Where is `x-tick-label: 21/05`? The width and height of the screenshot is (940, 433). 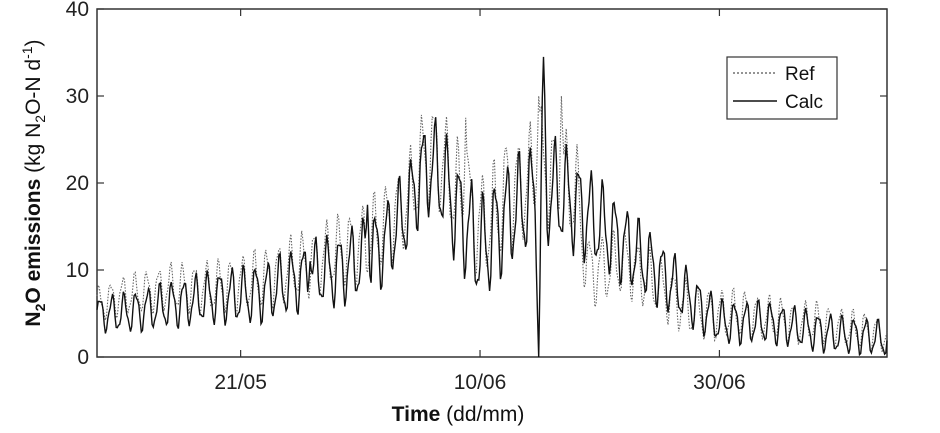 x-tick-label: 21/05 is located at coordinates (240, 382).